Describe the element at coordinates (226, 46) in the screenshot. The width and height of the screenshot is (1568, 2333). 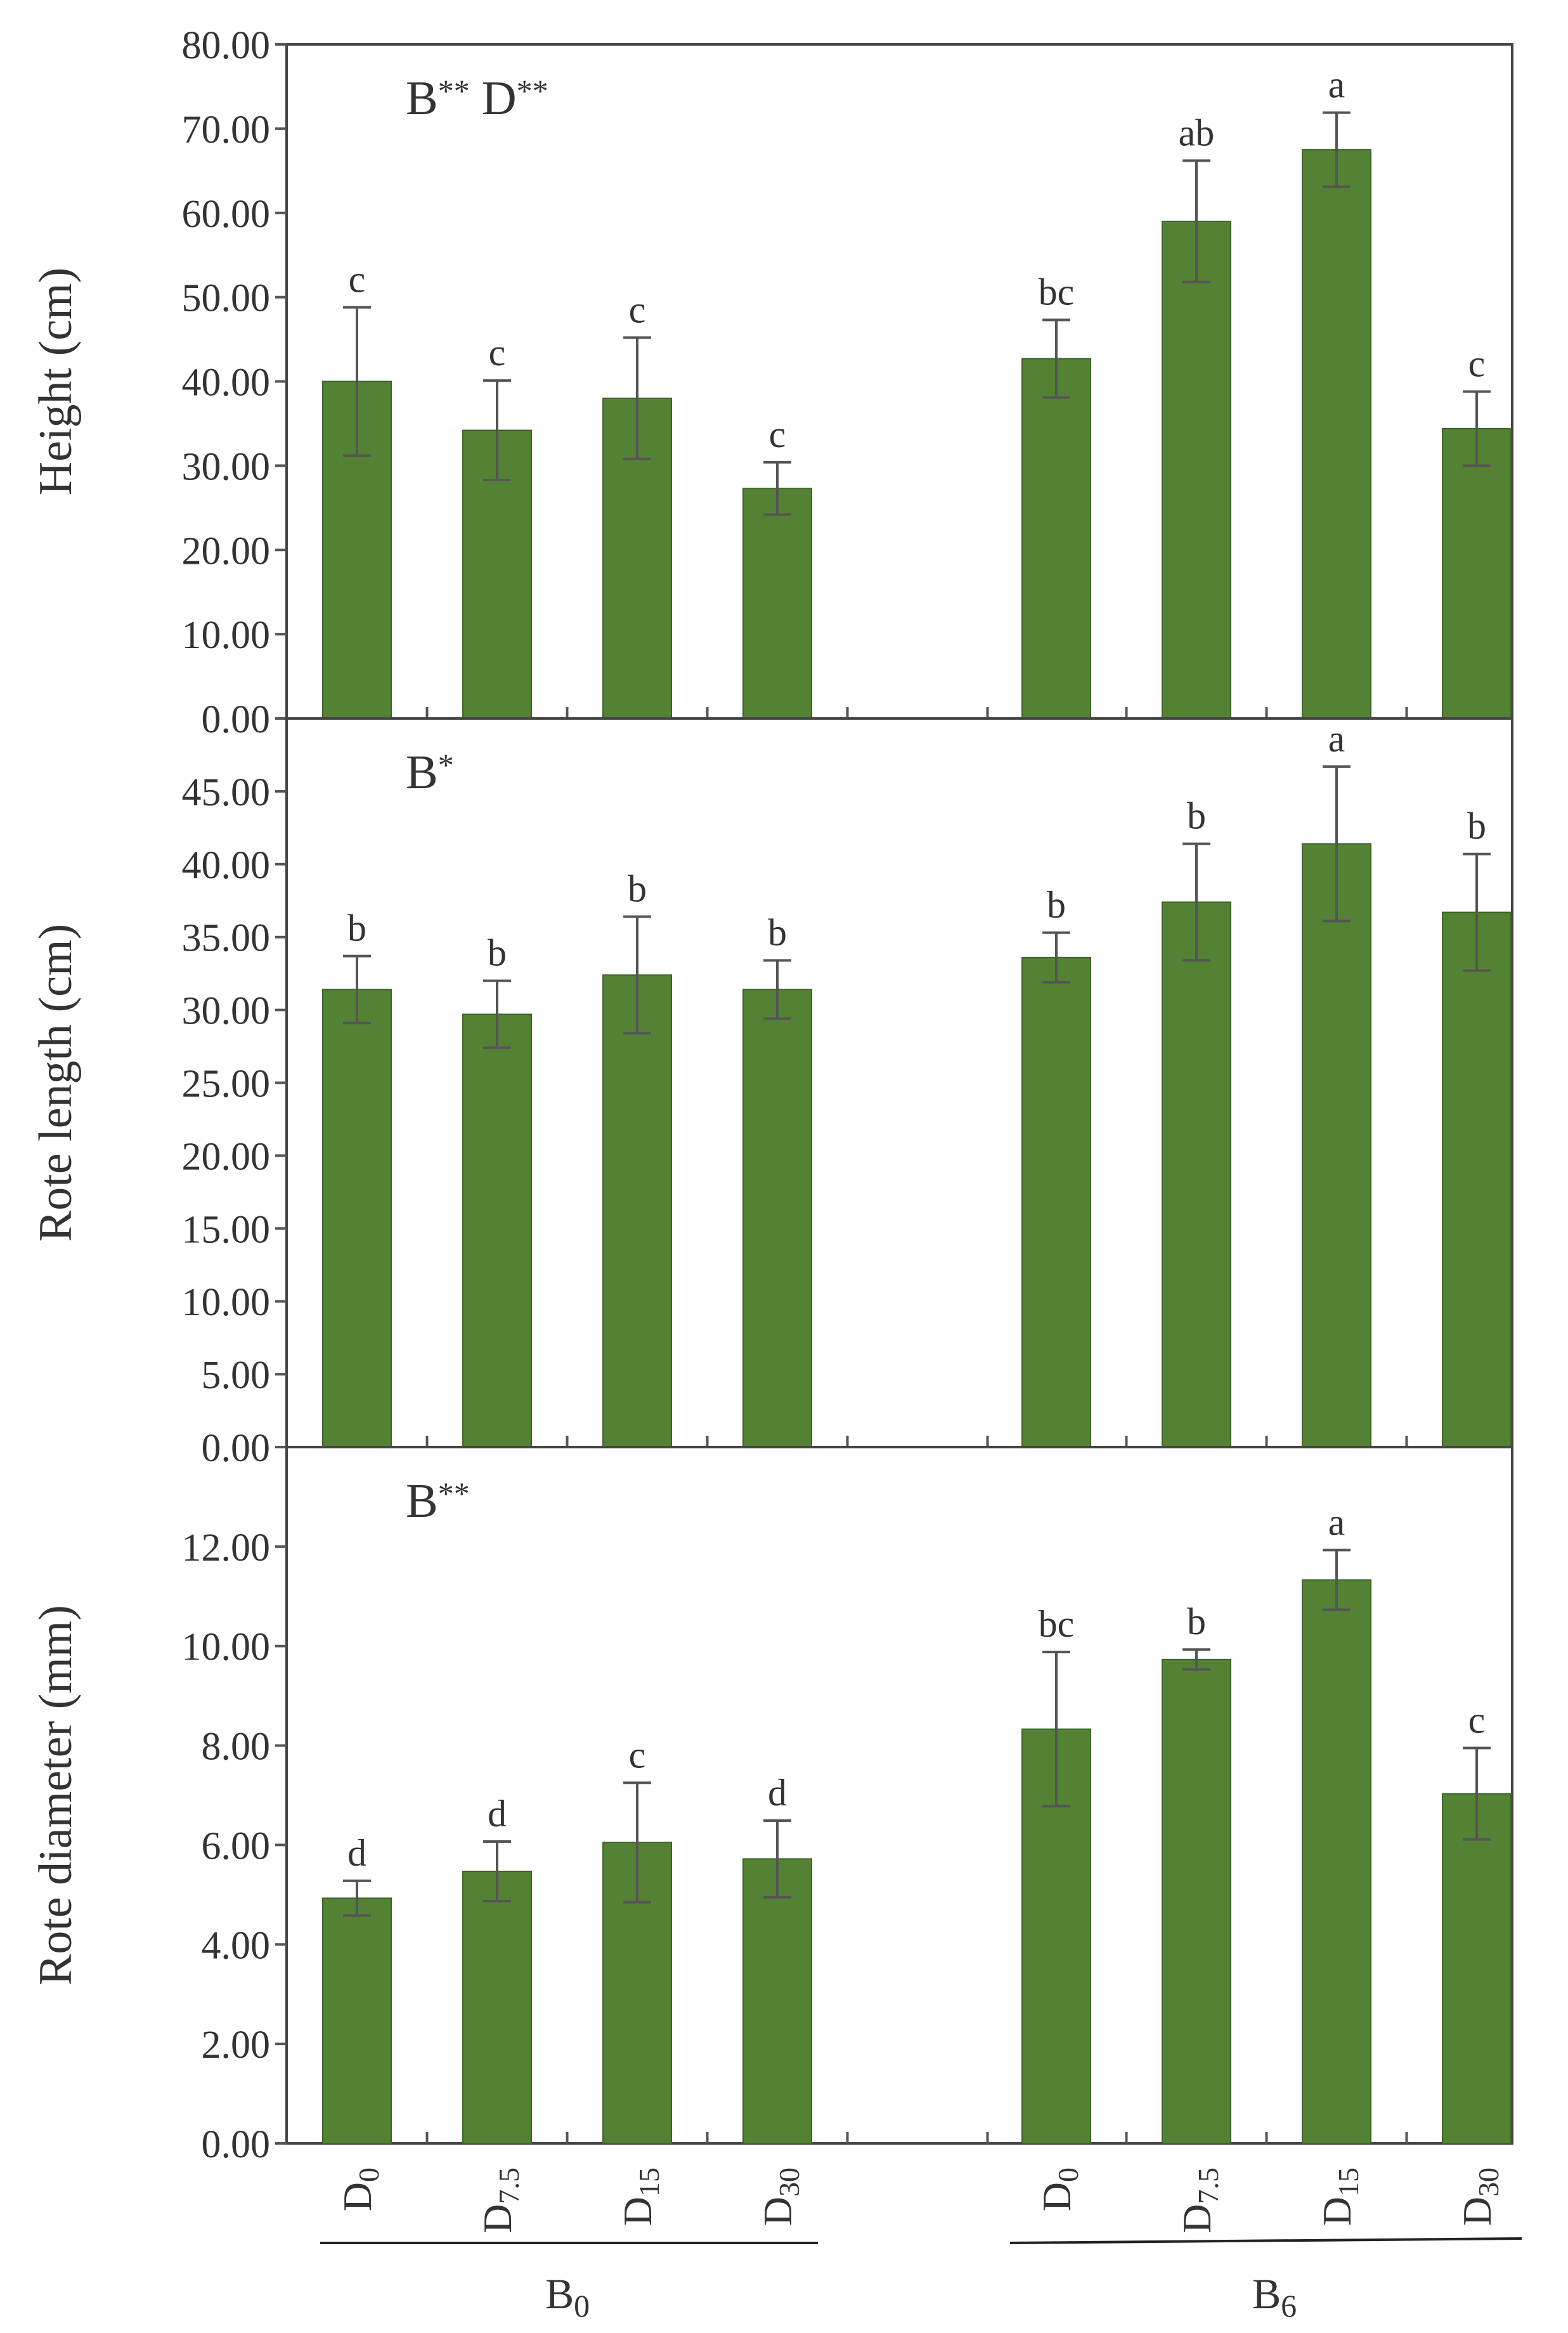
I see `y-tick-label: 80.00` at that location.